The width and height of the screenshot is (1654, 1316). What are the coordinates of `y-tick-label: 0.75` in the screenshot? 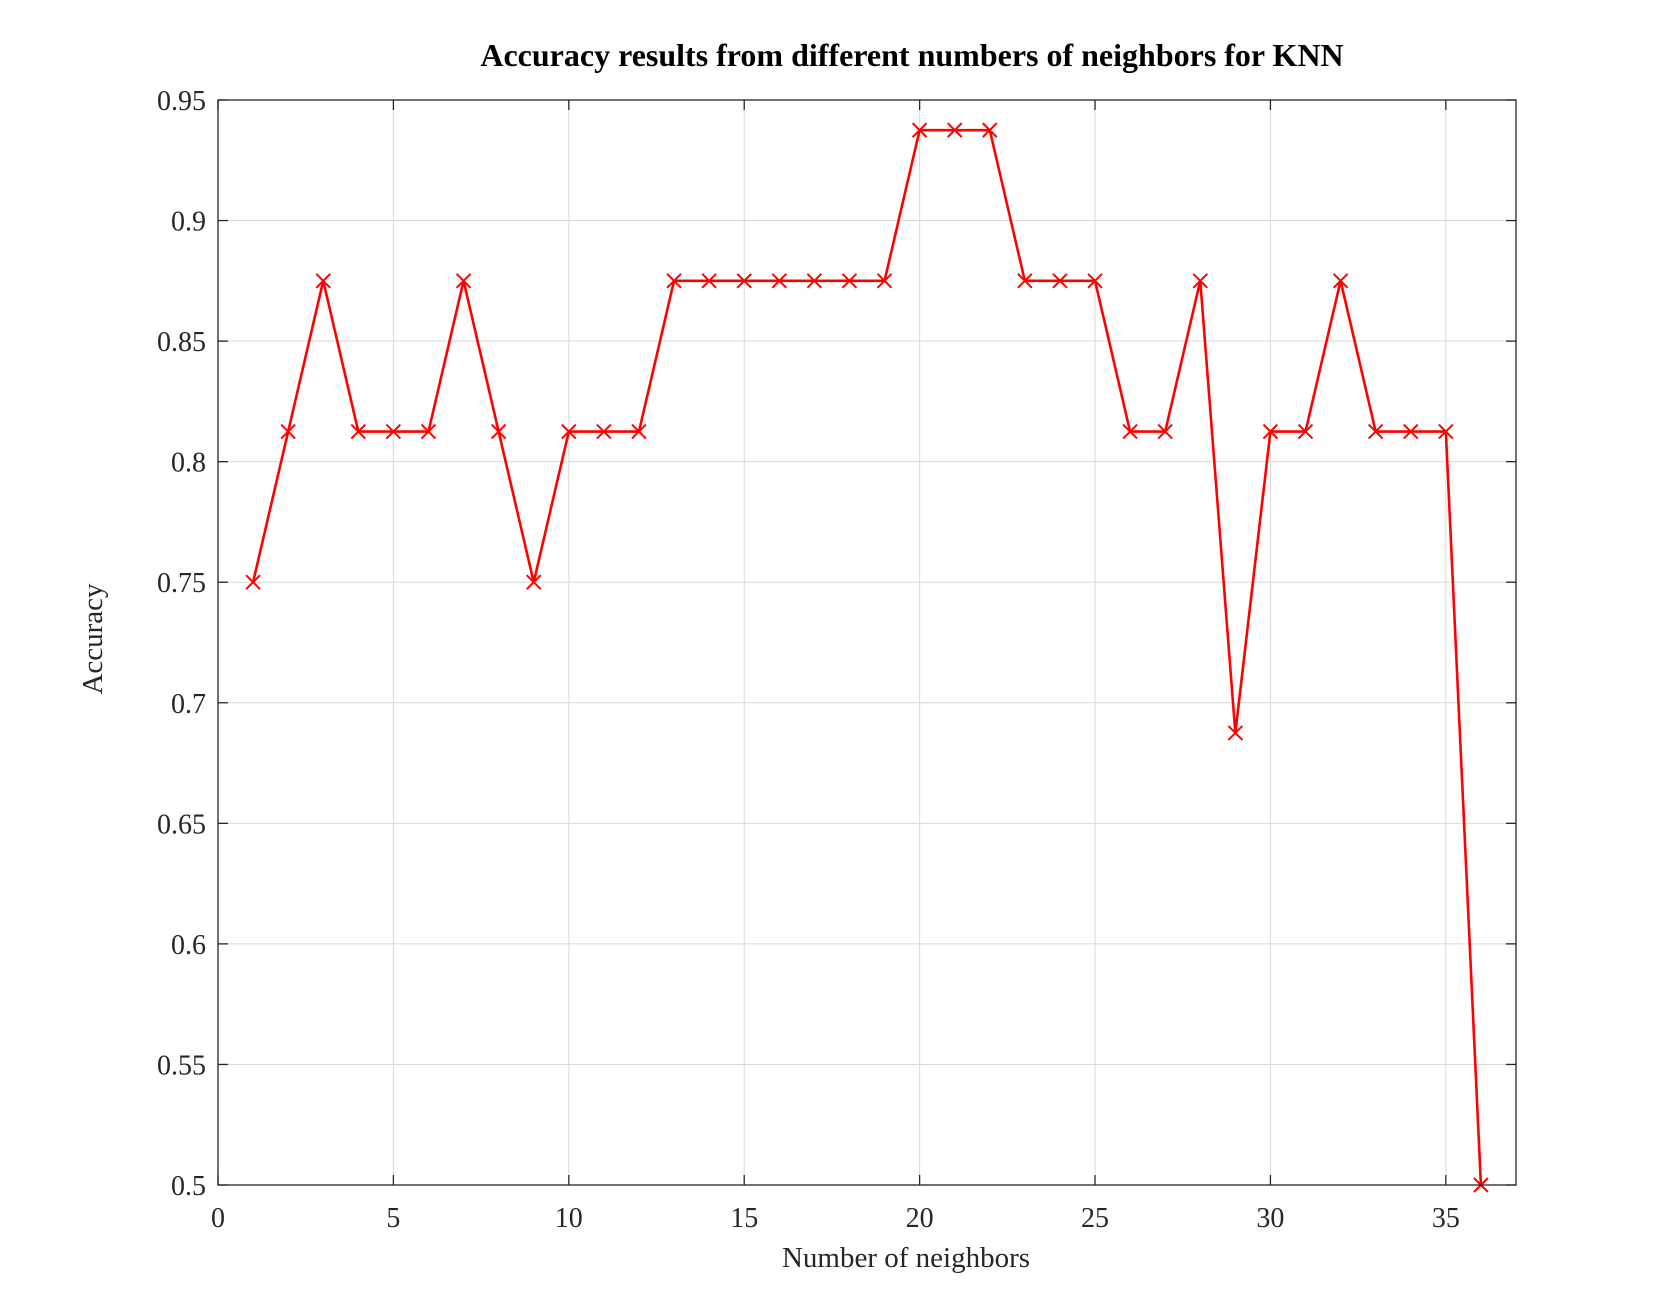 It's located at (181, 583).